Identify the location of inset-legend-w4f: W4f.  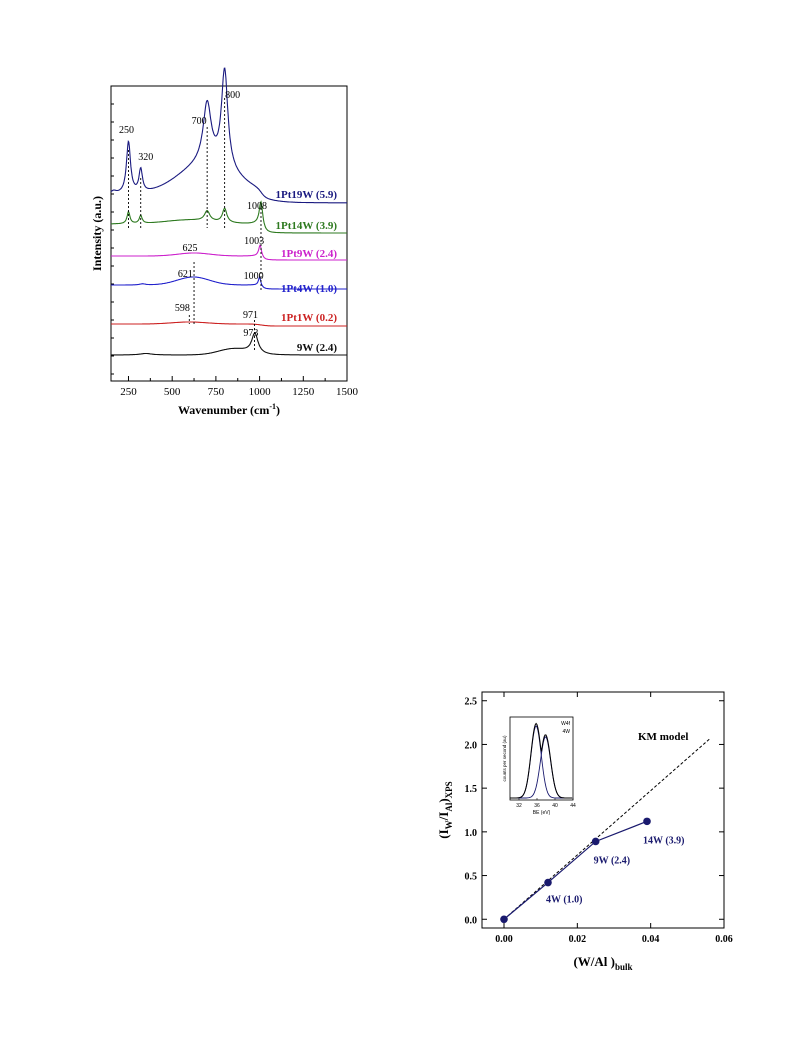
(566, 724).